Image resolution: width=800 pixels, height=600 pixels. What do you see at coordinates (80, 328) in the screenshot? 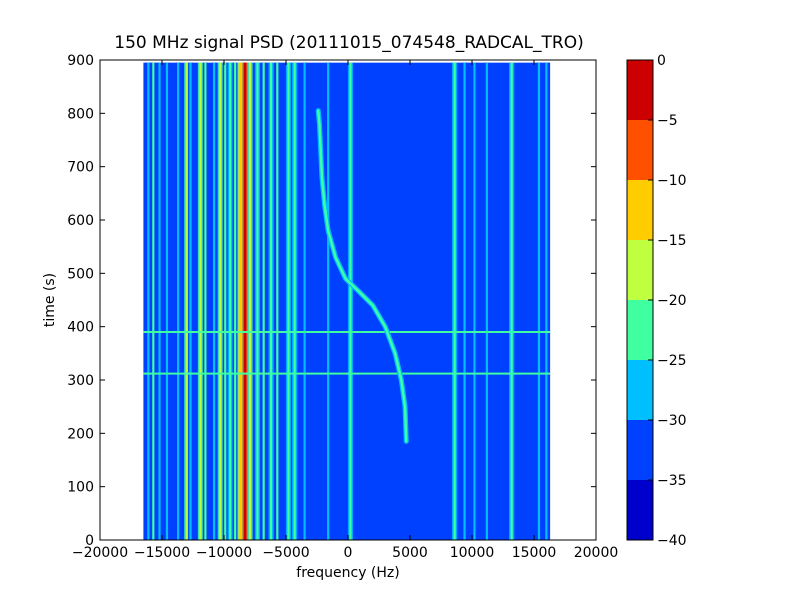
I see `y-tick-label: 400` at bounding box center [80, 328].